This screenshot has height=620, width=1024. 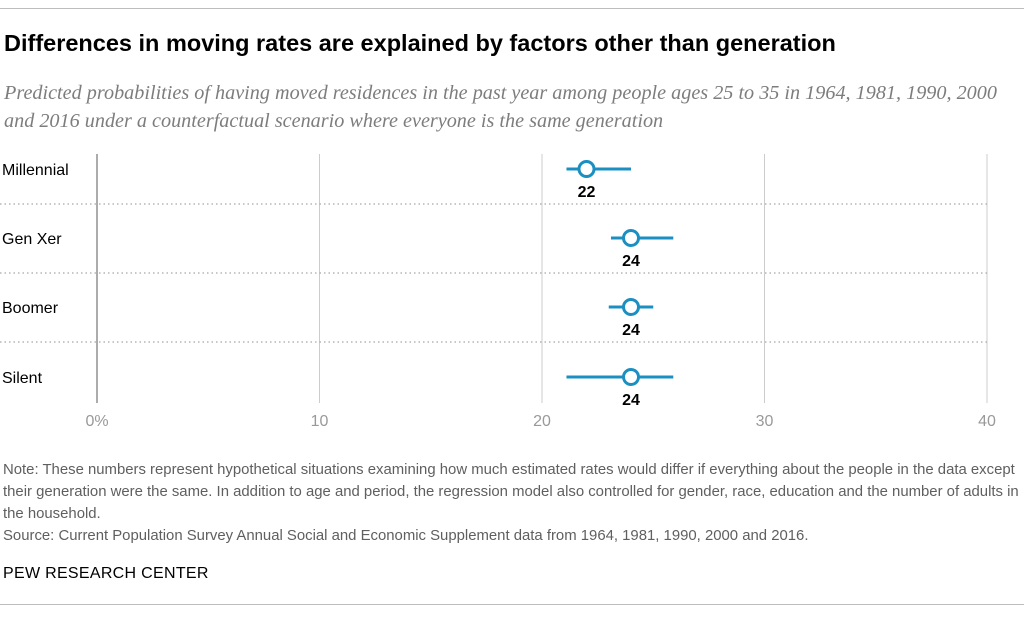 What do you see at coordinates (587, 192) in the screenshot?
I see `data-label: 22` at bounding box center [587, 192].